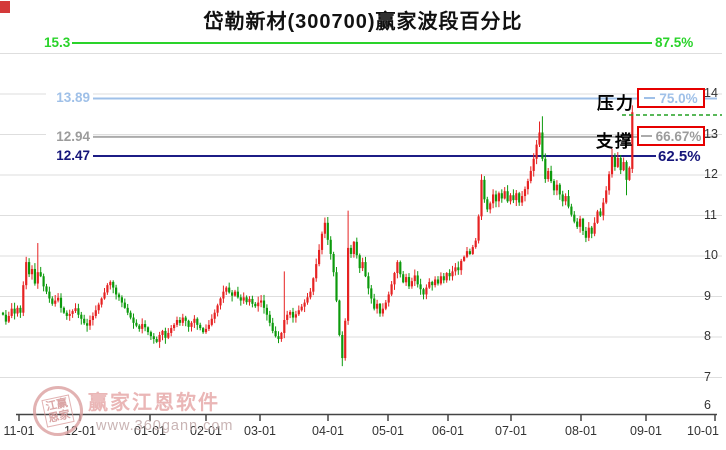 The image size is (726, 450). I want to click on corner-logo-fragment, so click(5, 7).